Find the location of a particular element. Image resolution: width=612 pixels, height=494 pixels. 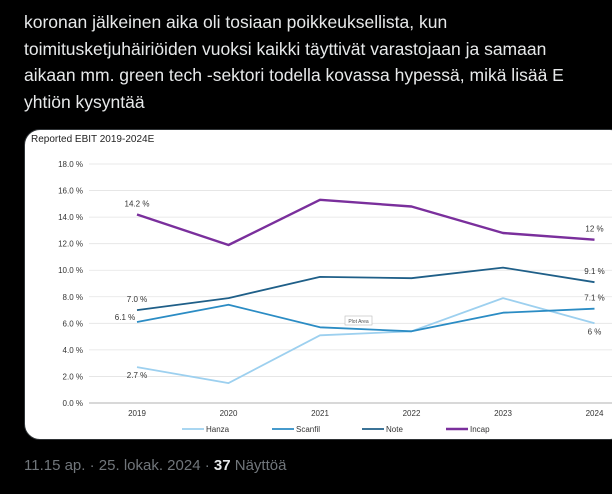

x-tick-label: 2022 is located at coordinates (412, 413).